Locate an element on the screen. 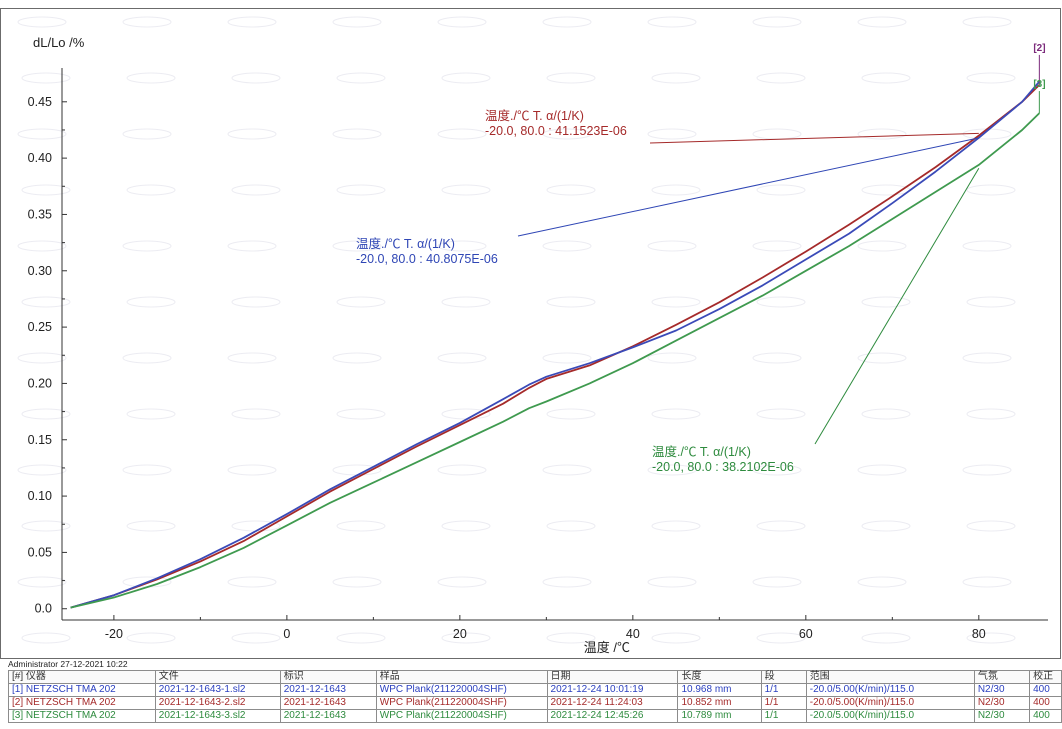  table-header-cell: 校正 is located at coordinates (1045, 677).